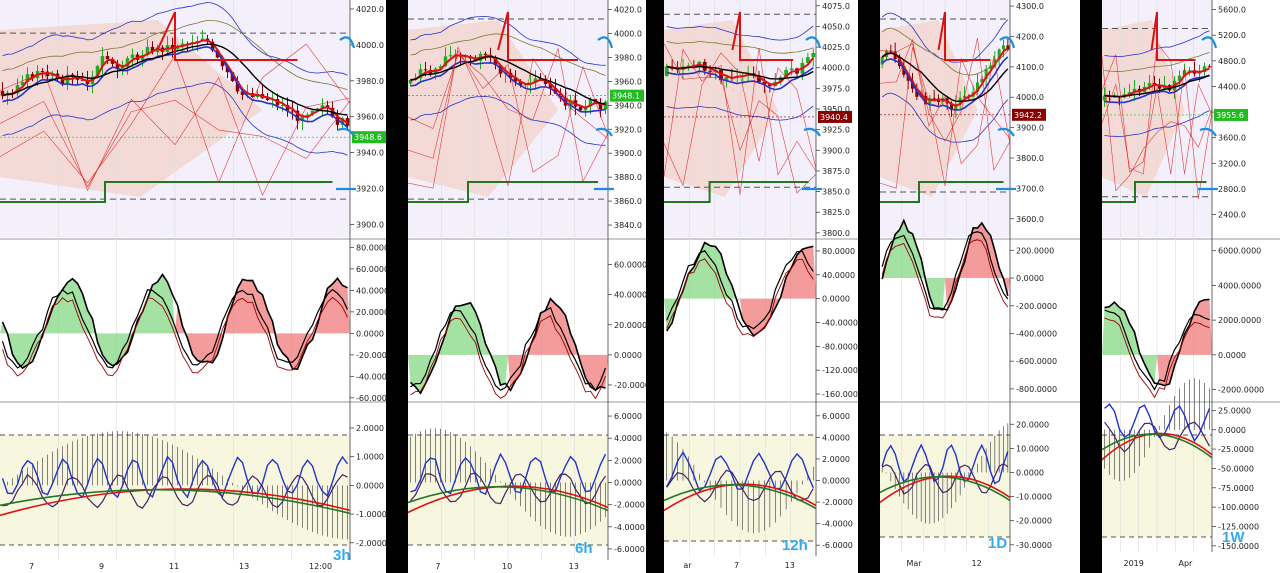 Image resolution: width=1280 pixels, height=573 pixels. What do you see at coordinates (1239, 320) in the screenshot?
I see `mid-tick-label: 2000.0000` at bounding box center [1239, 320].